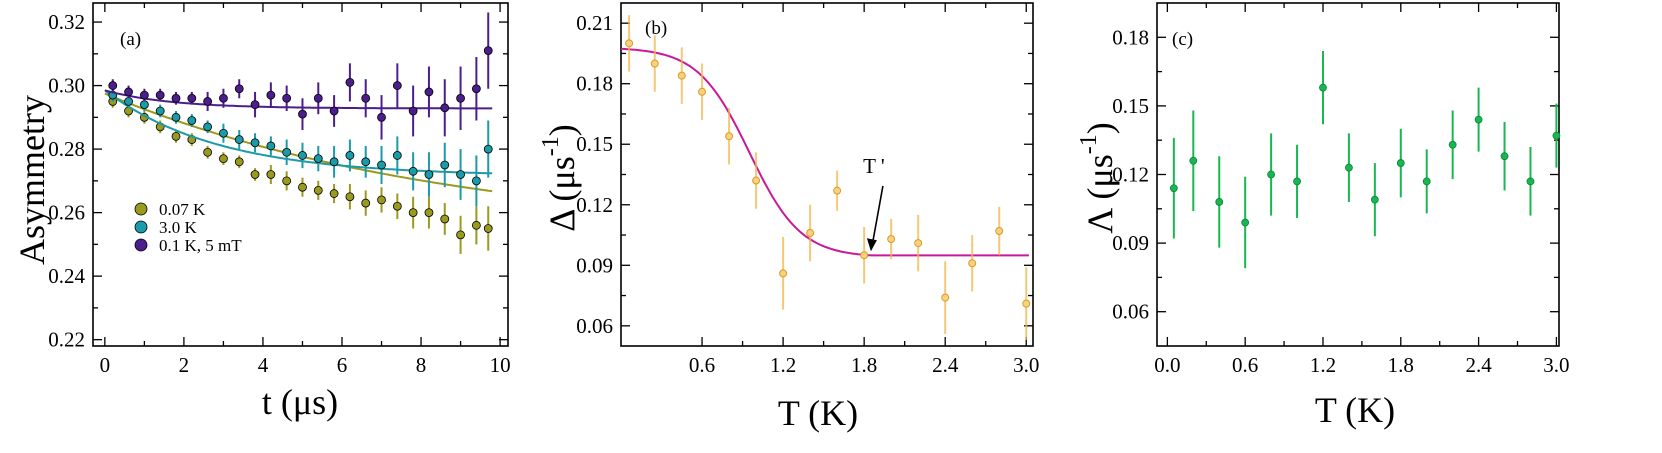 Image resolution: width=1662 pixels, height=453 pixels. I want to click on panel-a-y-tick-label: 0.30, so click(66, 86).